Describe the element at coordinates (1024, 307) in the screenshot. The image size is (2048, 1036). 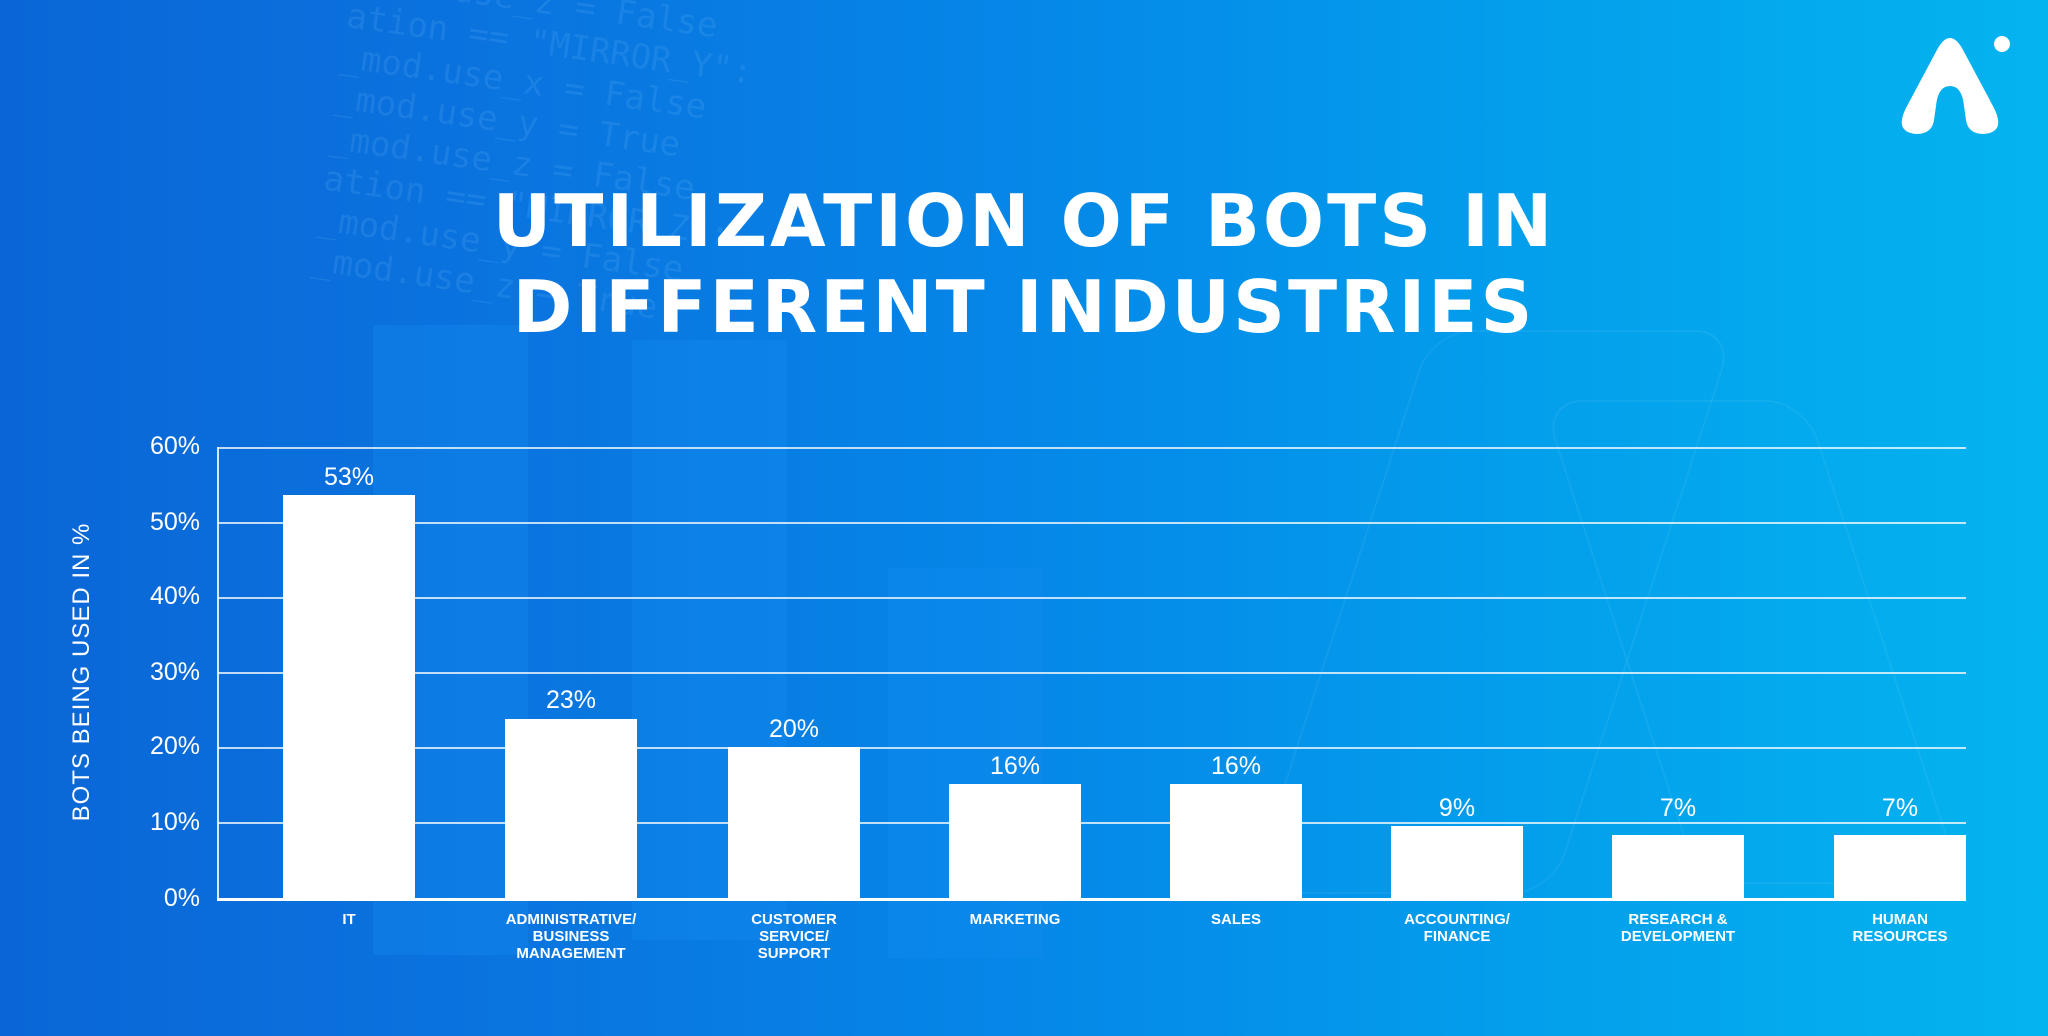
I see `title-line-2: DIFFERENT INDUSTRIES` at that location.